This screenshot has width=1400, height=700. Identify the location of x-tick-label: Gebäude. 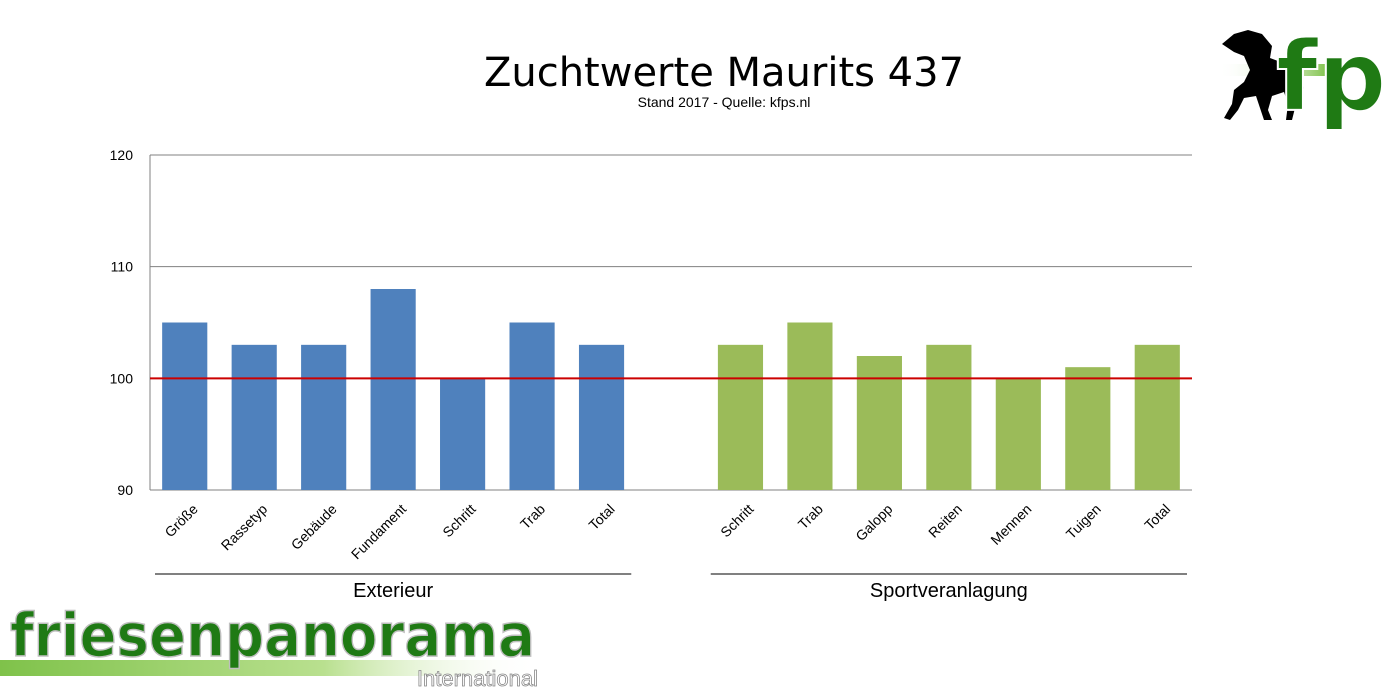
(314, 527).